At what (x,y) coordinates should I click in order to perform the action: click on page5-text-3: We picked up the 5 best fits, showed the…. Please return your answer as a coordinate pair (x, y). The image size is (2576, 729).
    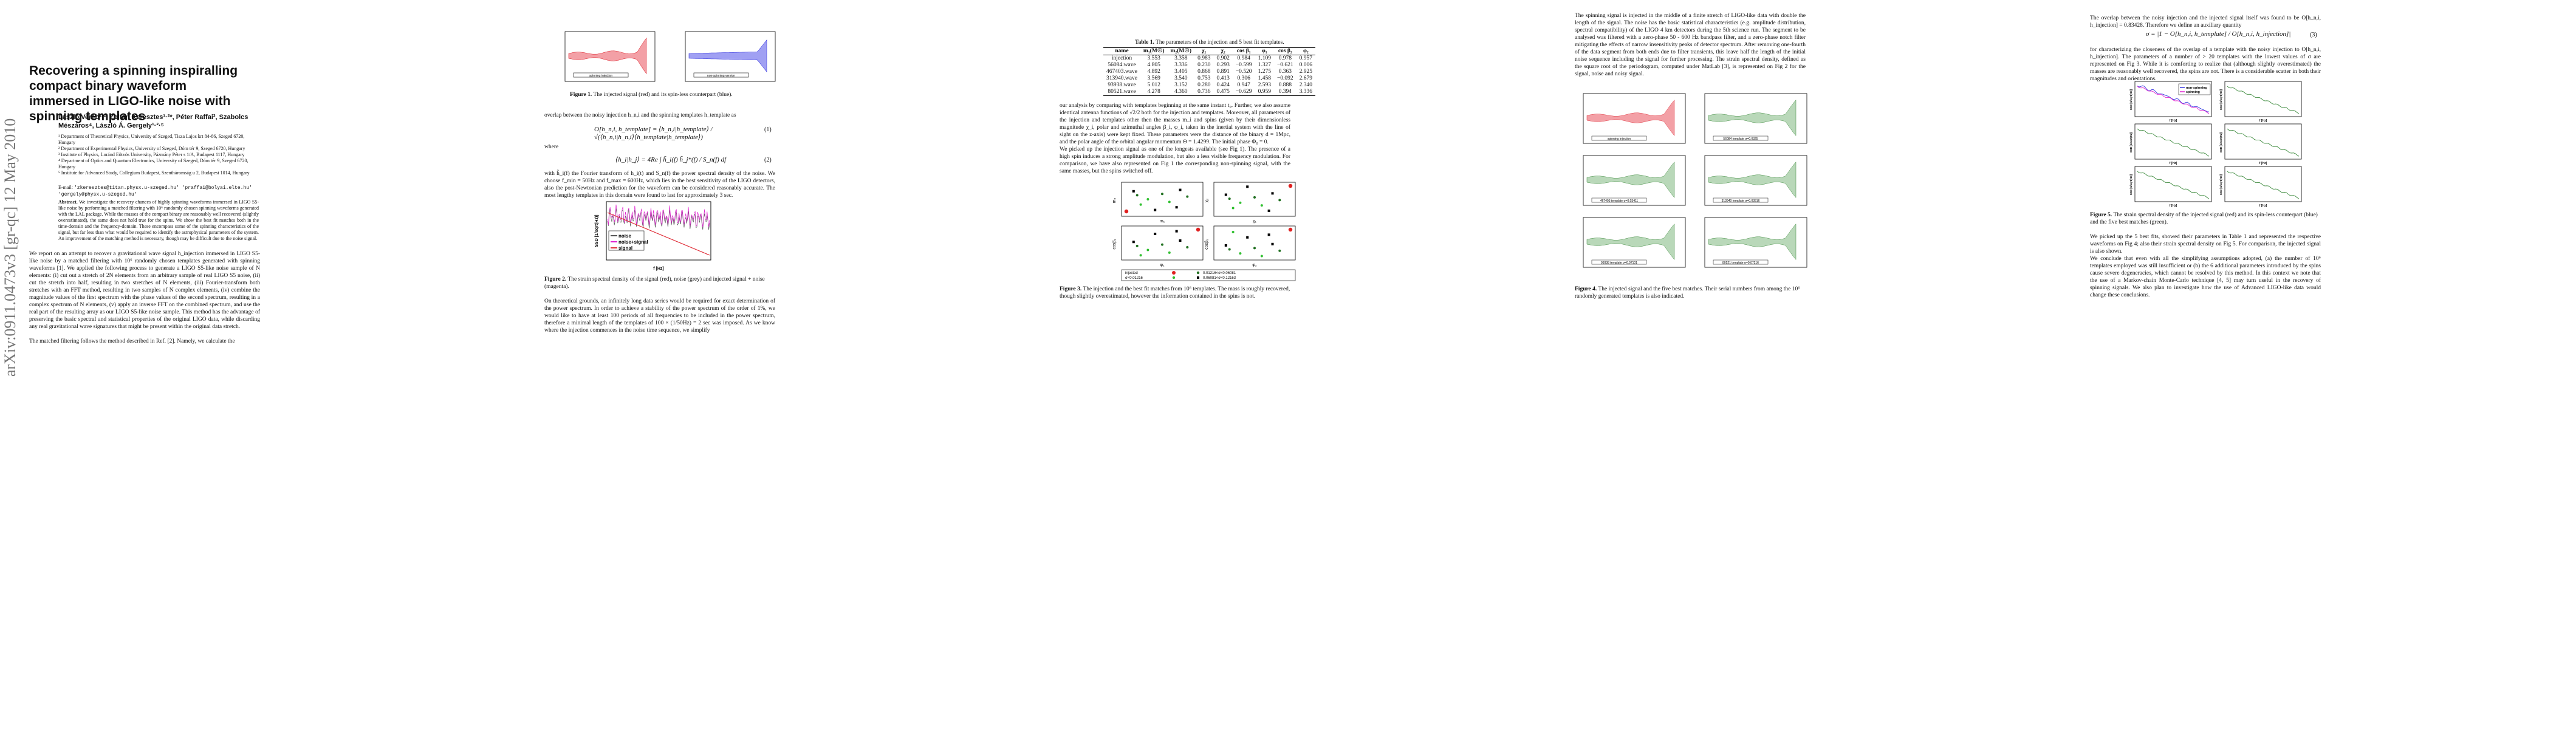
    Looking at the image, I should click on (2205, 245).